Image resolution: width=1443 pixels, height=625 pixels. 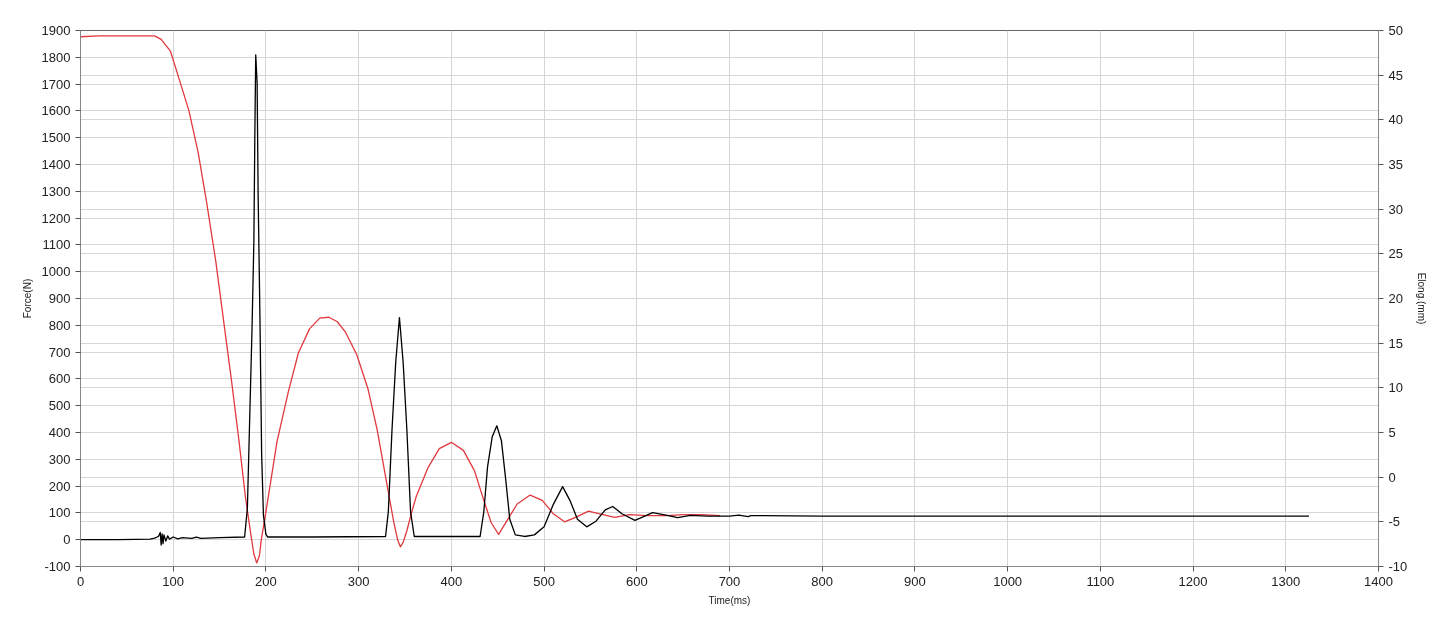 What do you see at coordinates (56, 272) in the screenshot?
I see `y-tick-label: 1000` at bounding box center [56, 272].